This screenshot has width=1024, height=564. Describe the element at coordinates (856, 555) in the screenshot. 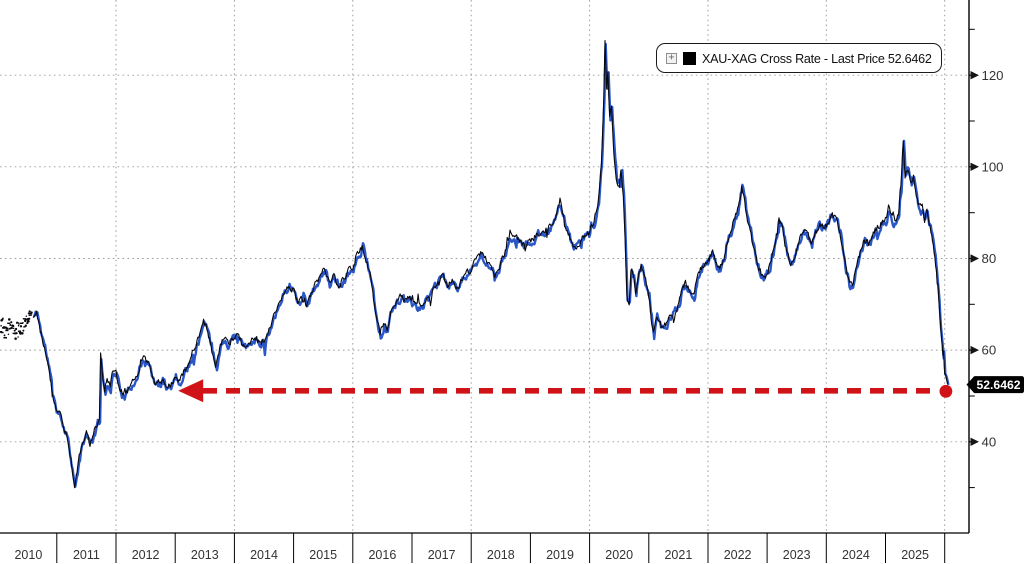

I see `x-tick-label: 2024` at that location.